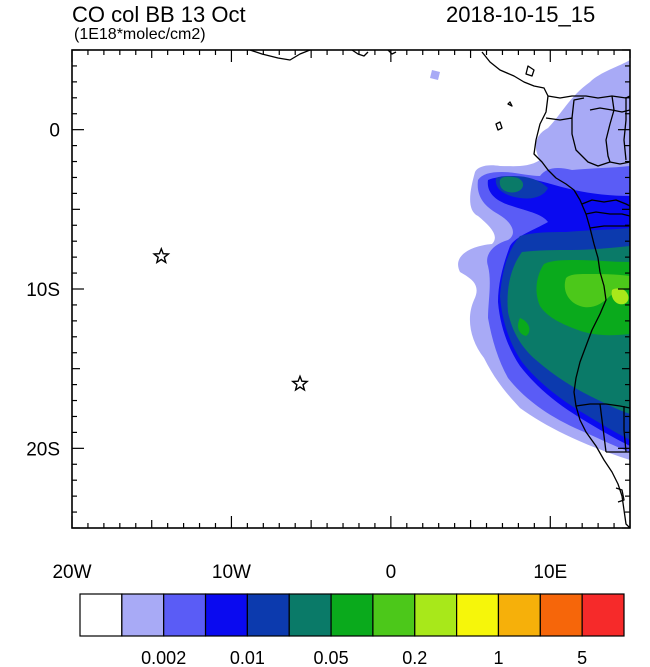 The height and width of the screenshot is (667, 650). What do you see at coordinates (435, 75) in the screenshot?
I see `plume-level-0.002-patch` at bounding box center [435, 75].